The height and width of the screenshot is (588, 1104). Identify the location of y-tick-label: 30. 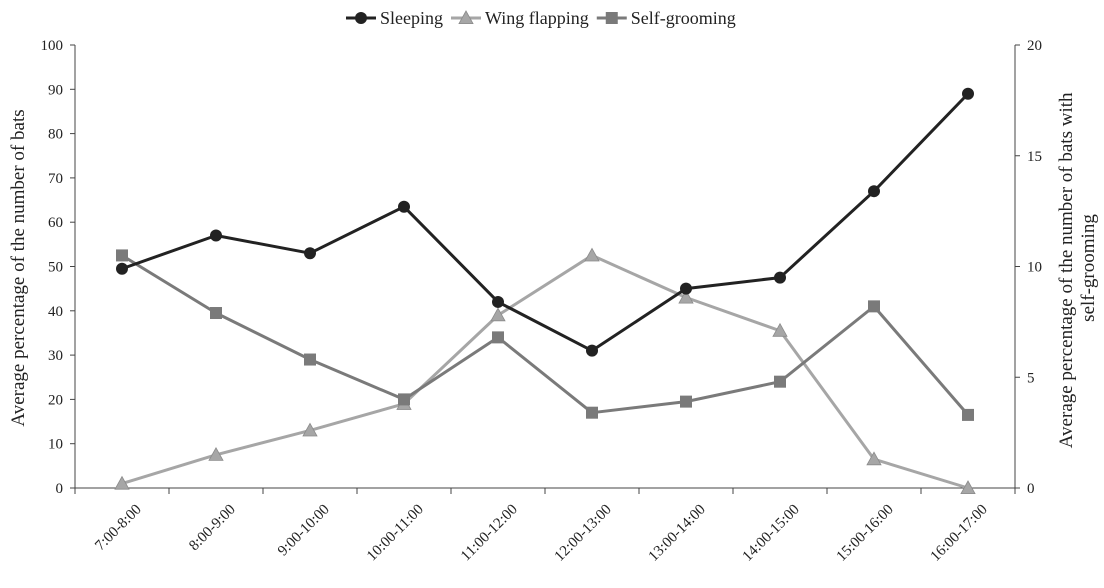
(55, 356).